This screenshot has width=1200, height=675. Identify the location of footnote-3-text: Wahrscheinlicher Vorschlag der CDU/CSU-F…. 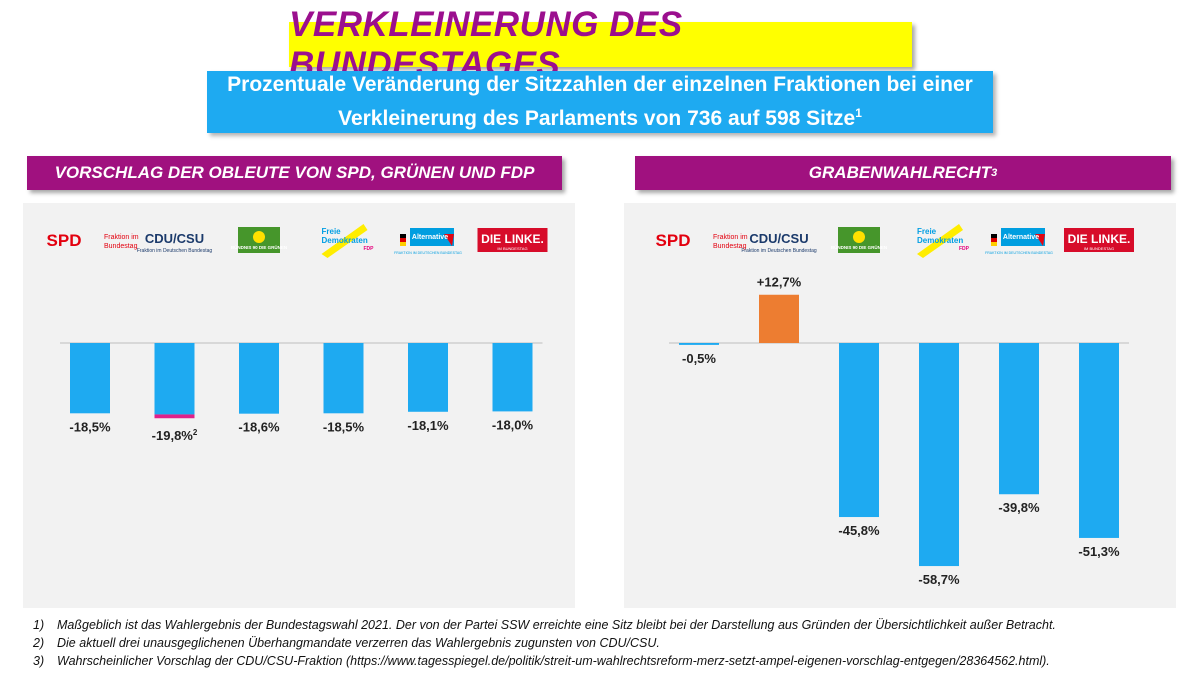
(553, 661).